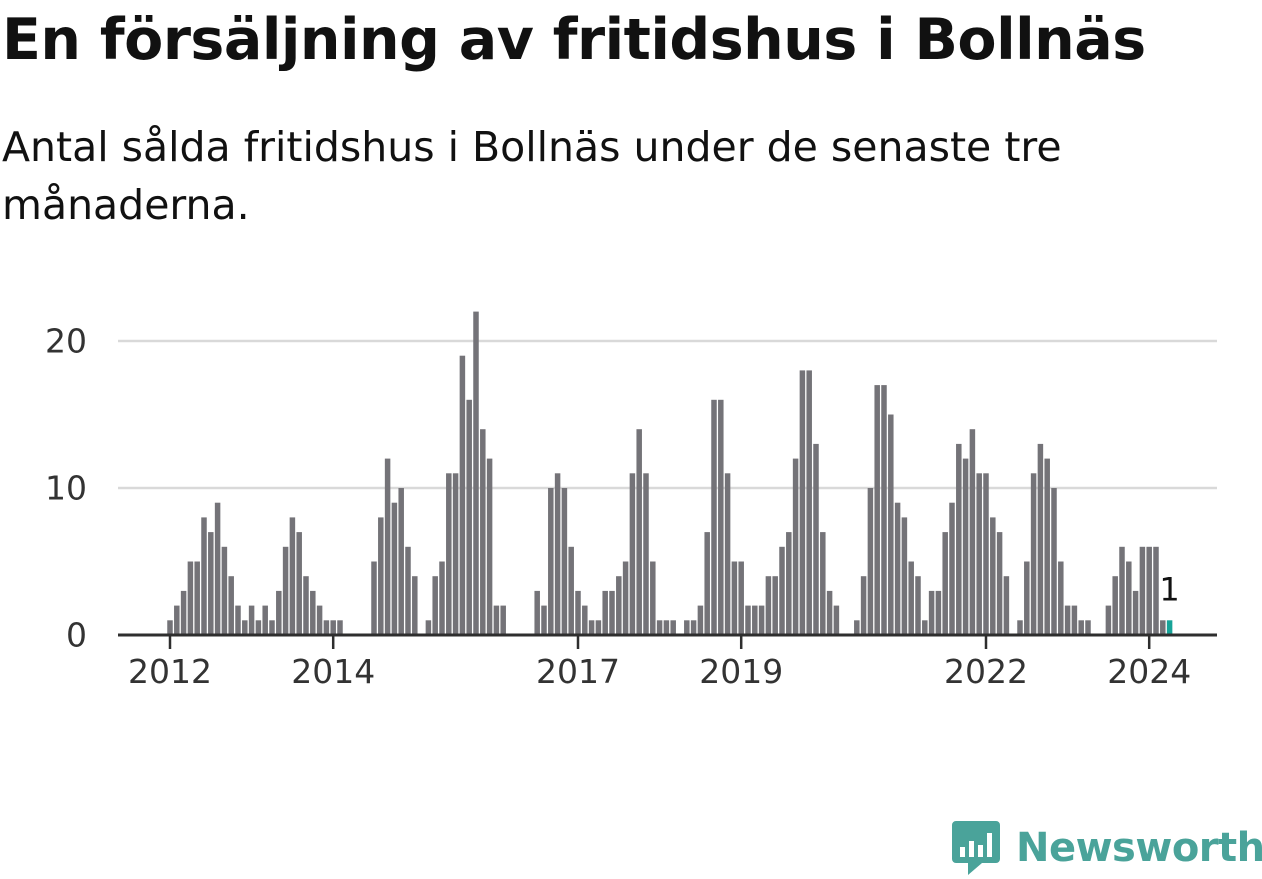 This screenshot has width=1262, height=879. Describe the element at coordinates (66, 488) in the screenshot. I see `y-tick-label: 10` at that location.